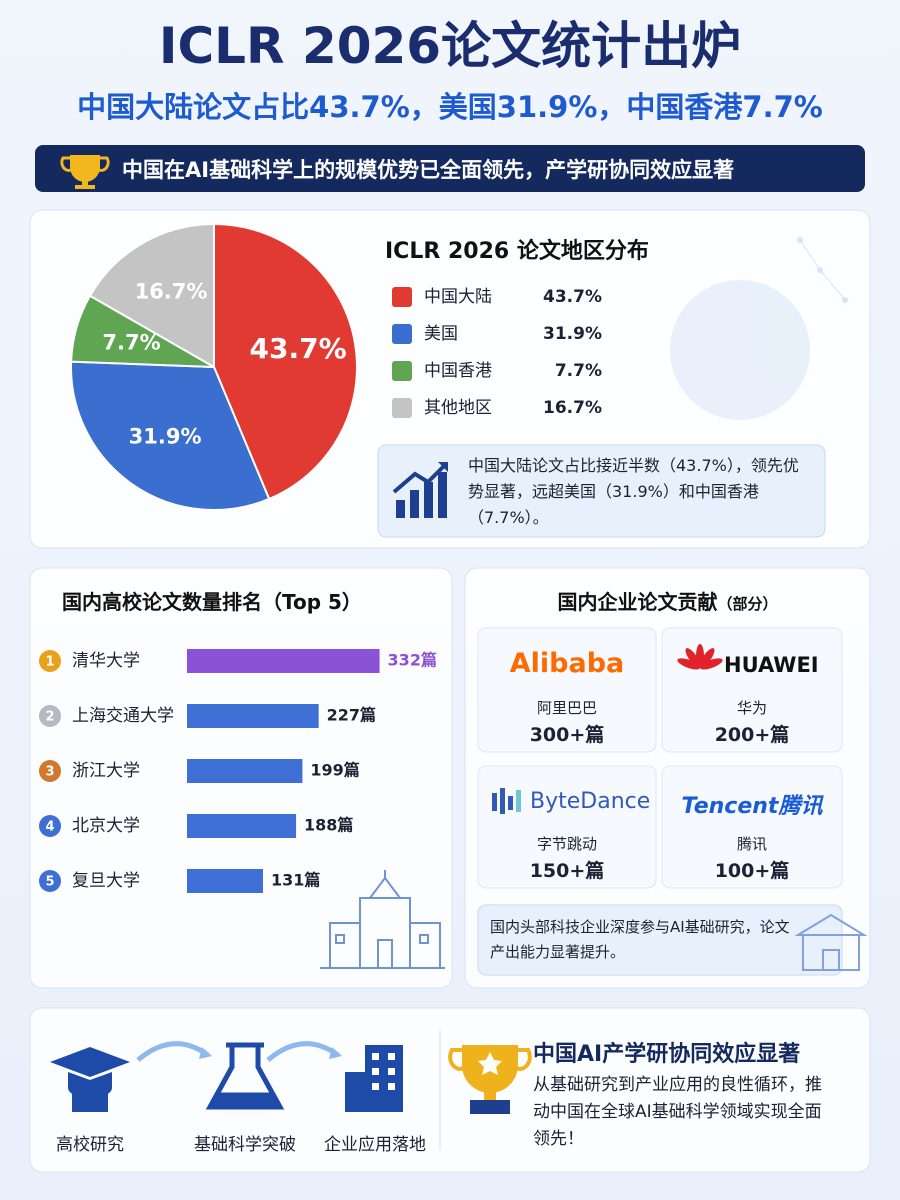 Image resolution: width=900 pixels, height=1200 pixels. I want to click on bytedance-icon, so click(506, 801).